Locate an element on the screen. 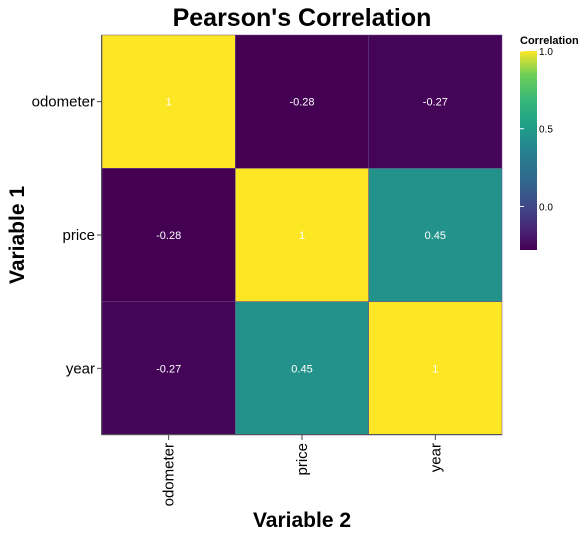 The width and height of the screenshot is (584, 537). y-tick-label: year is located at coordinates (80, 368).